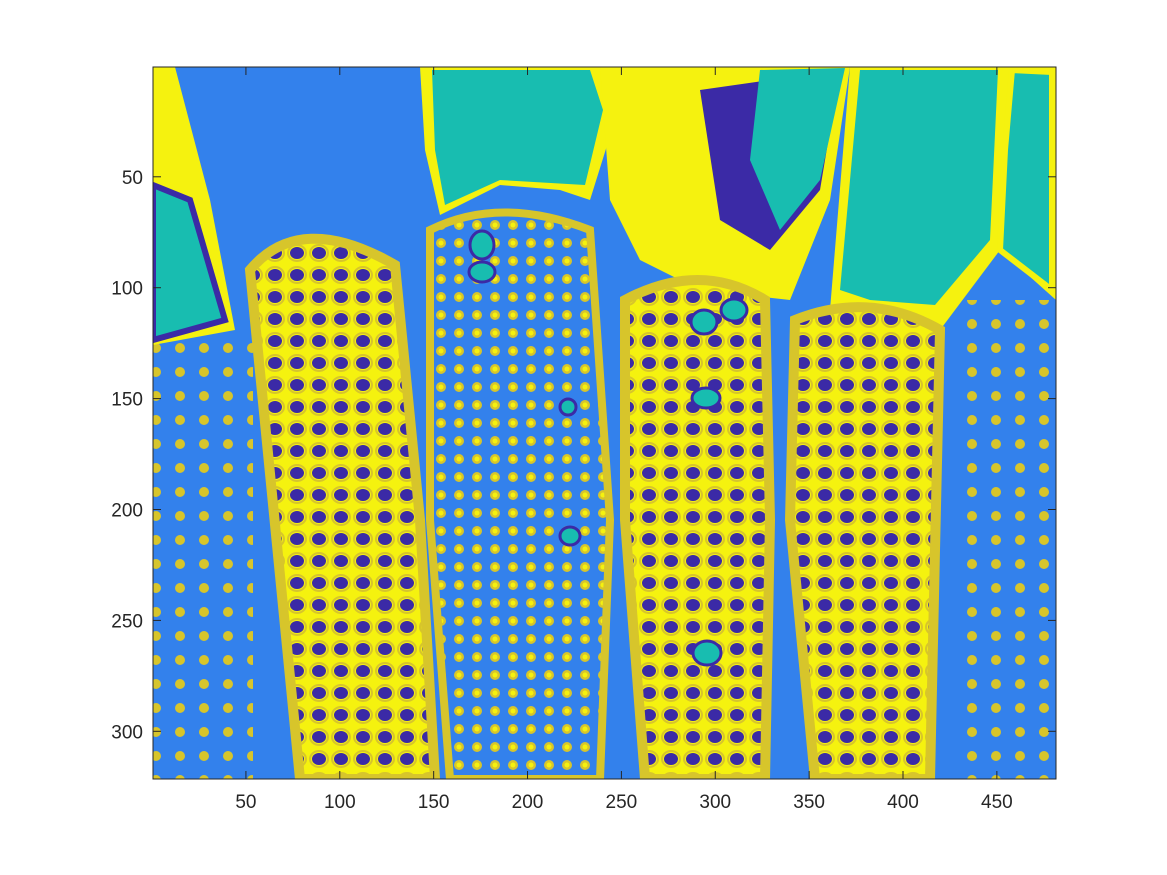 The image size is (1167, 875). I want to click on x-tick-label: 150, so click(434, 802).